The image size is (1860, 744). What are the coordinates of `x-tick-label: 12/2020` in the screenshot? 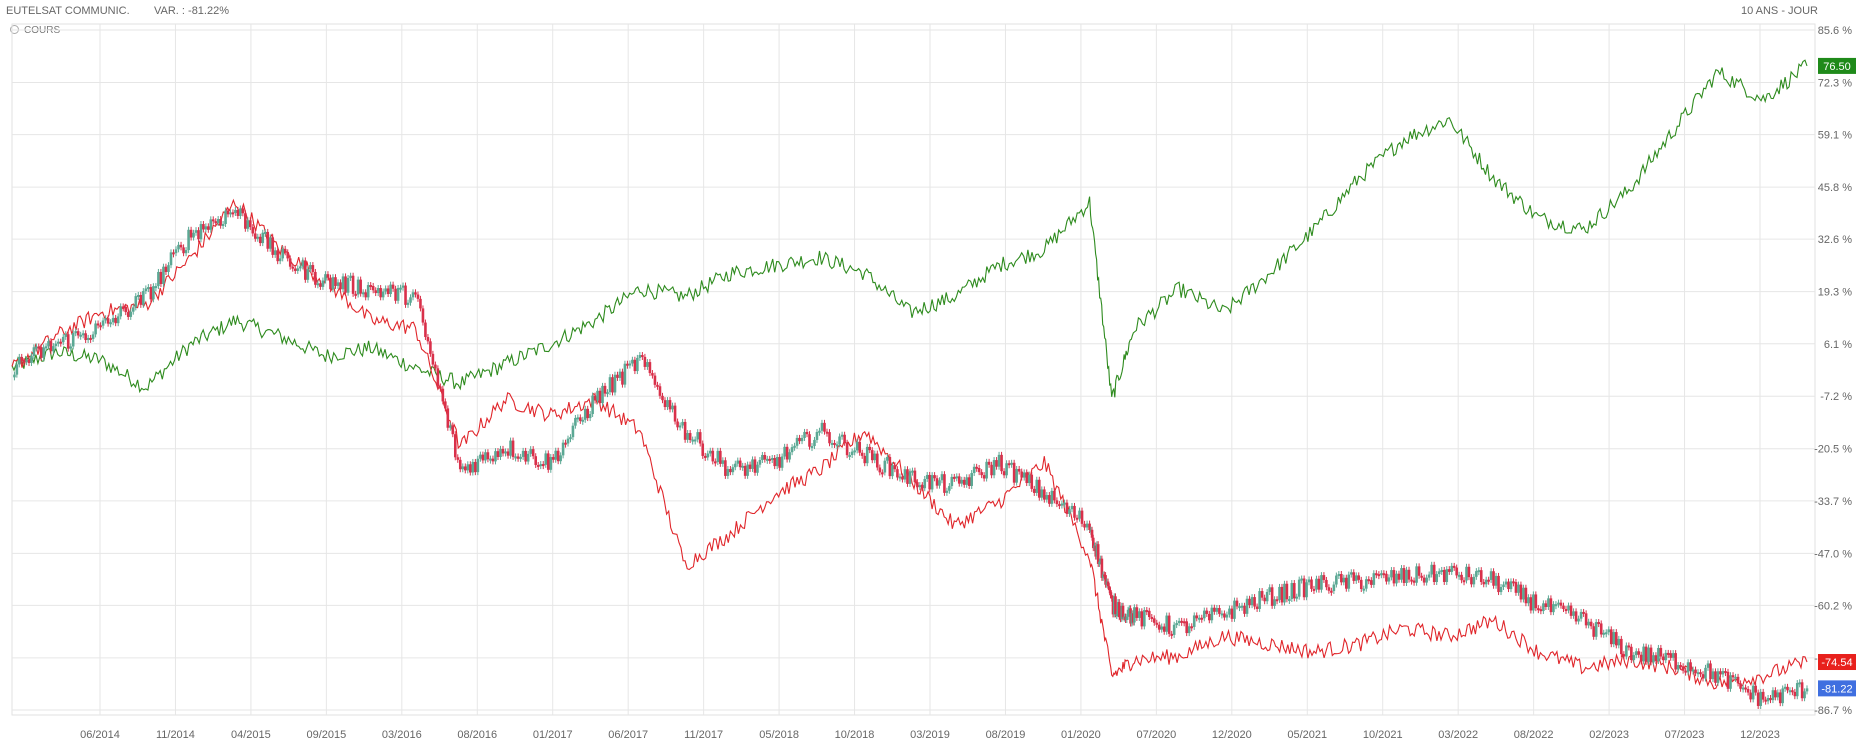 It's located at (1232, 735).